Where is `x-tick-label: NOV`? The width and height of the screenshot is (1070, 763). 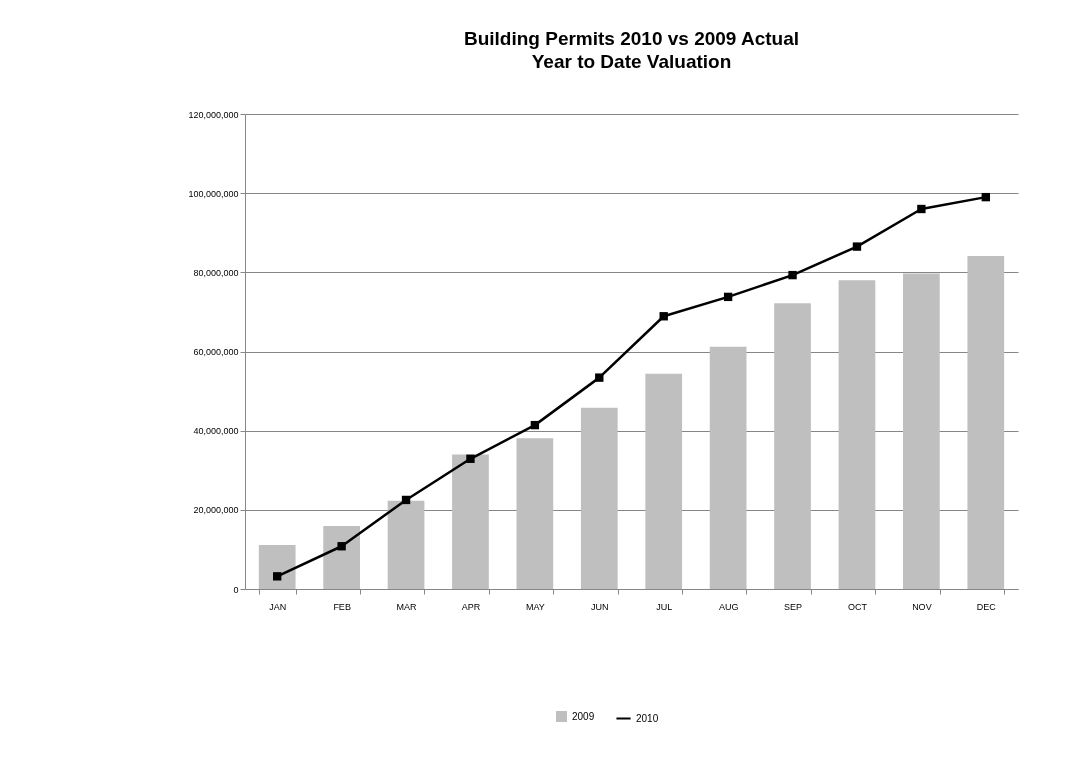 x-tick-label: NOV is located at coordinates (922, 606).